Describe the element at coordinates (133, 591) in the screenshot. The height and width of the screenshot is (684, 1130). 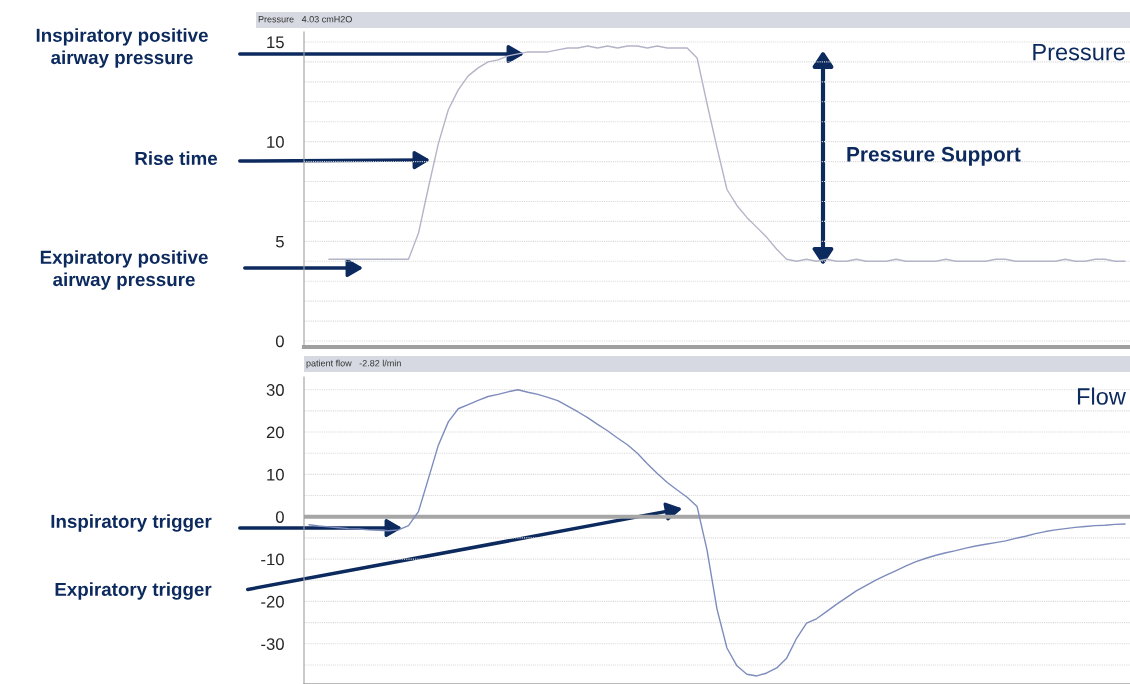
I see `text: Expiratory trigger` at that location.